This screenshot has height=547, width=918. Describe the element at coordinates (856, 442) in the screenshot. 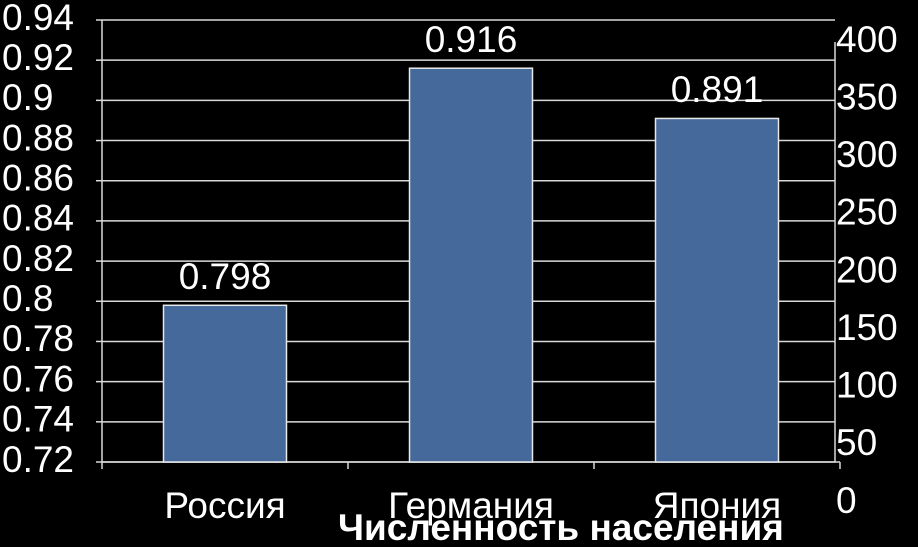

I see `y2-tick-label: 50` at that location.